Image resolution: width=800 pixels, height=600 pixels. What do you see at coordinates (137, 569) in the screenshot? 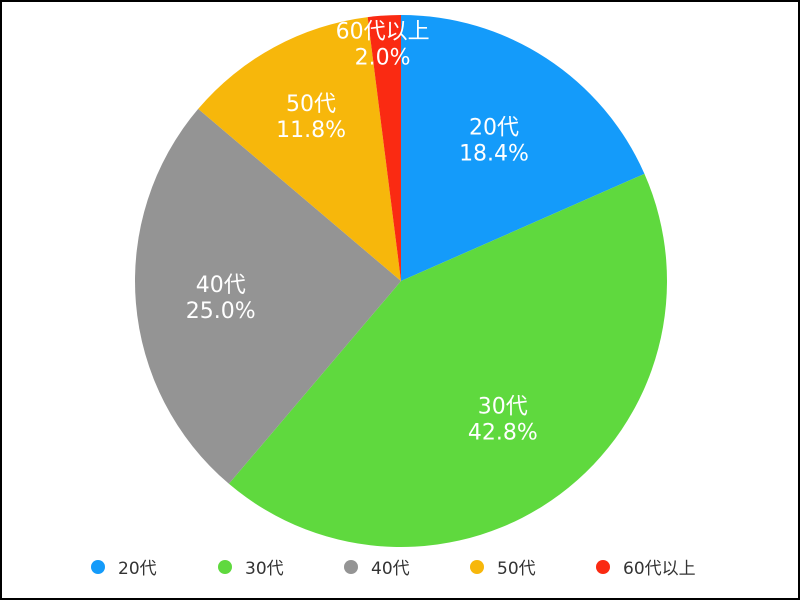
I see `legend-label: 20代` at bounding box center [137, 569].